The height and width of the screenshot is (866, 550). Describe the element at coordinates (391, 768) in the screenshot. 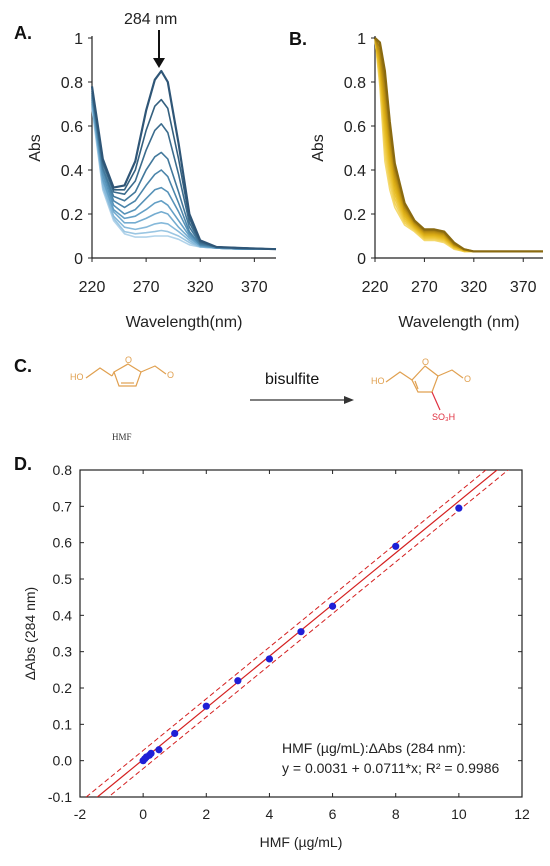

I see `equation-line-2: y = 0.0031 + 0.0711*x; R² = 0.9986` at that location.